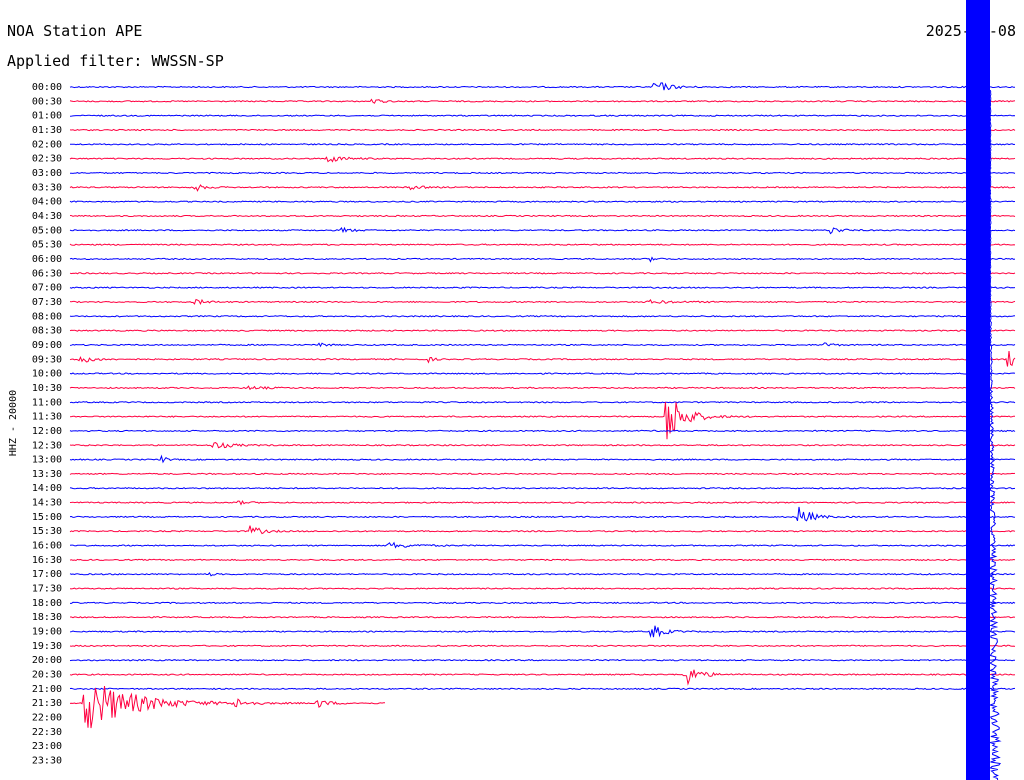 The height and width of the screenshot is (780, 1024). What do you see at coordinates (47, 374) in the screenshot?
I see `row-label: 10:00` at bounding box center [47, 374].